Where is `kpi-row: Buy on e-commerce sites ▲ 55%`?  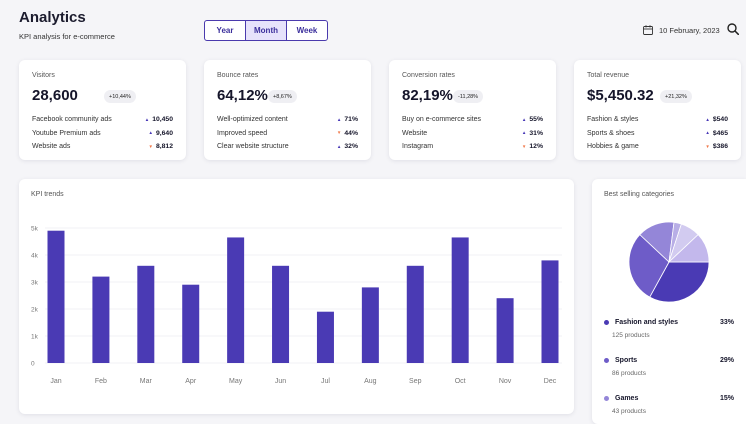
kpi-row: Buy on e-commerce sites ▲ 55% is located at coordinates (472, 120).